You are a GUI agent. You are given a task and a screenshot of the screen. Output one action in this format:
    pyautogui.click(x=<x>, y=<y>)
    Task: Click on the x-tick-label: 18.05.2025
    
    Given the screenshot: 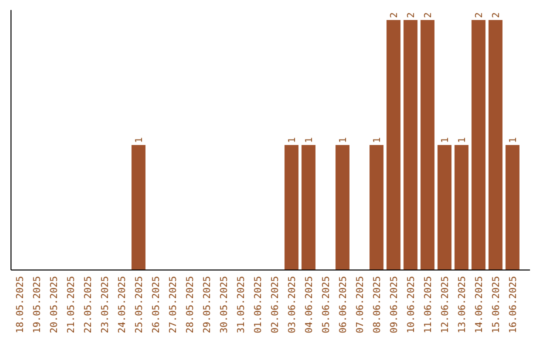 What is the action you would take?
    pyautogui.click(x=20, y=305)
    